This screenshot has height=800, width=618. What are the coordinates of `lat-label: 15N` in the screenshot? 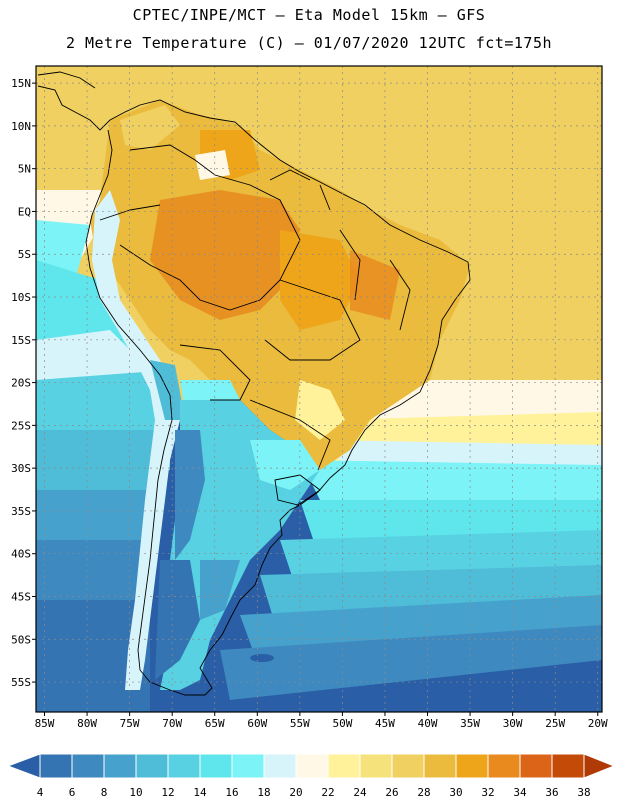 It's located at (21, 83).